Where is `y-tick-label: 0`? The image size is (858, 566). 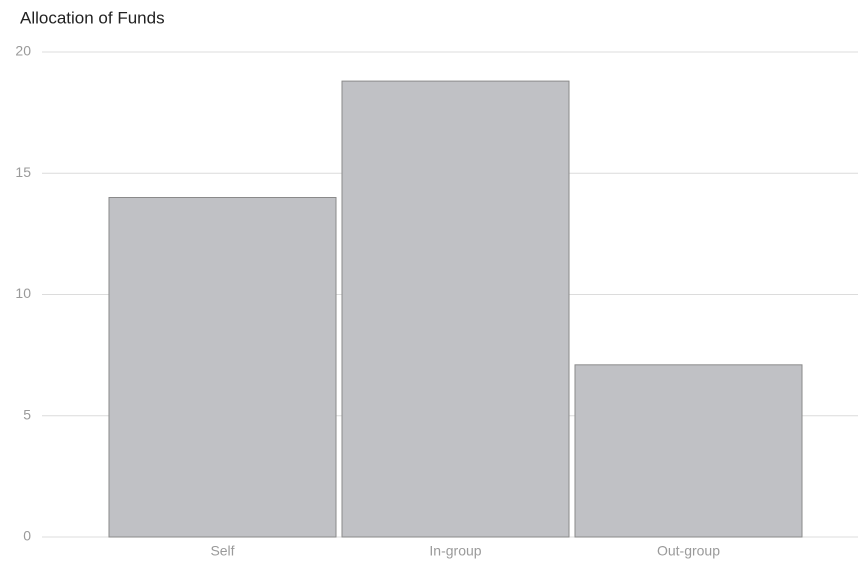
y-tick-label: 0 is located at coordinates (27, 536).